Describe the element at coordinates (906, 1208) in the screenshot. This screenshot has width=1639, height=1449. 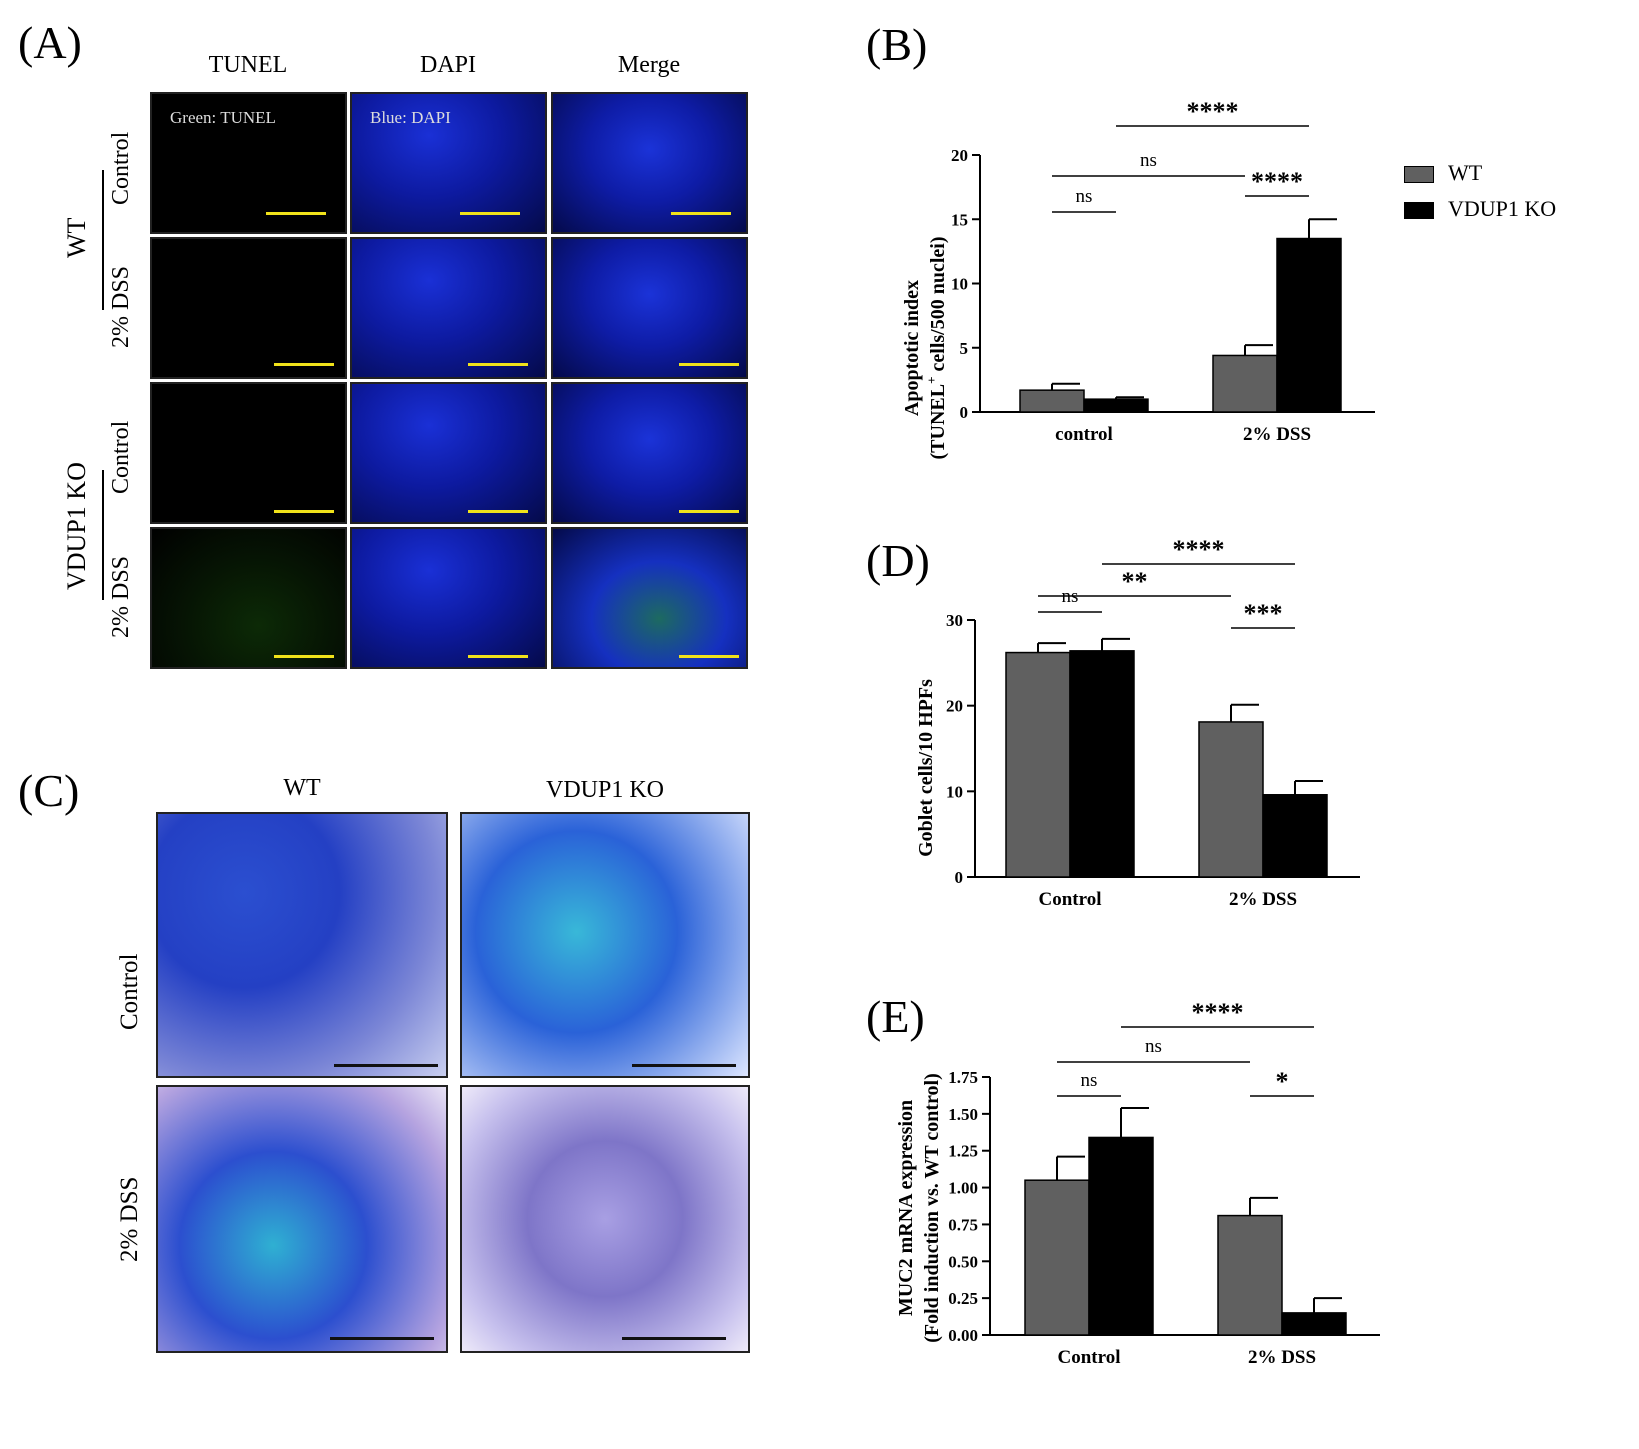
I see `chart-e-ylabel-line1: MUC2 mRNA expression` at that location.